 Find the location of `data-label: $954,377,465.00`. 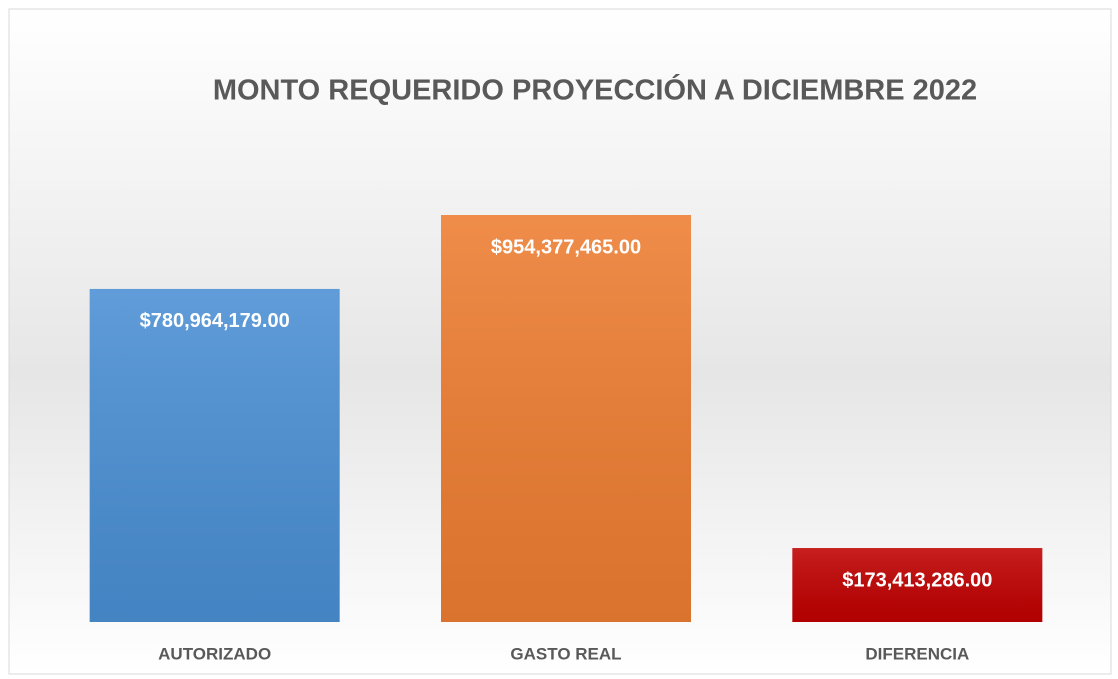

data-label: $954,377,465.00 is located at coordinates (566, 247).